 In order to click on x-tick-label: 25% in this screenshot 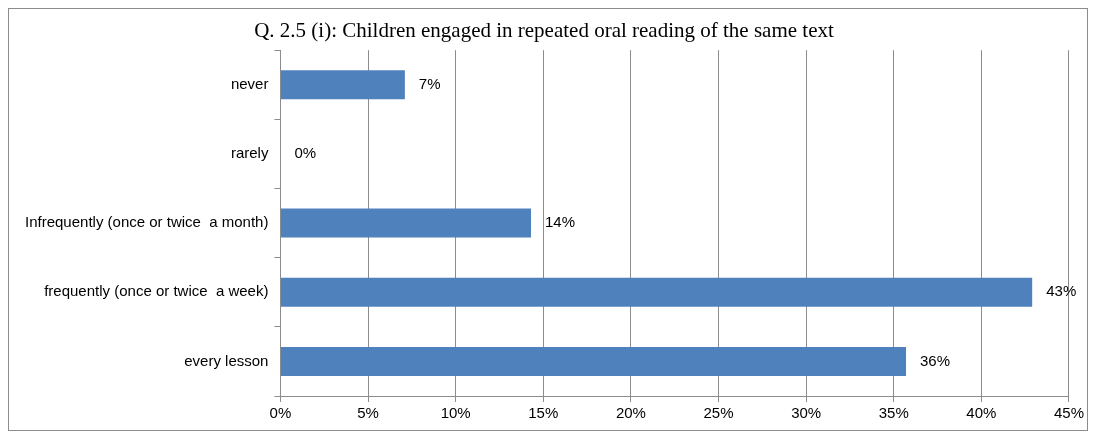, I will do `click(718, 413)`.